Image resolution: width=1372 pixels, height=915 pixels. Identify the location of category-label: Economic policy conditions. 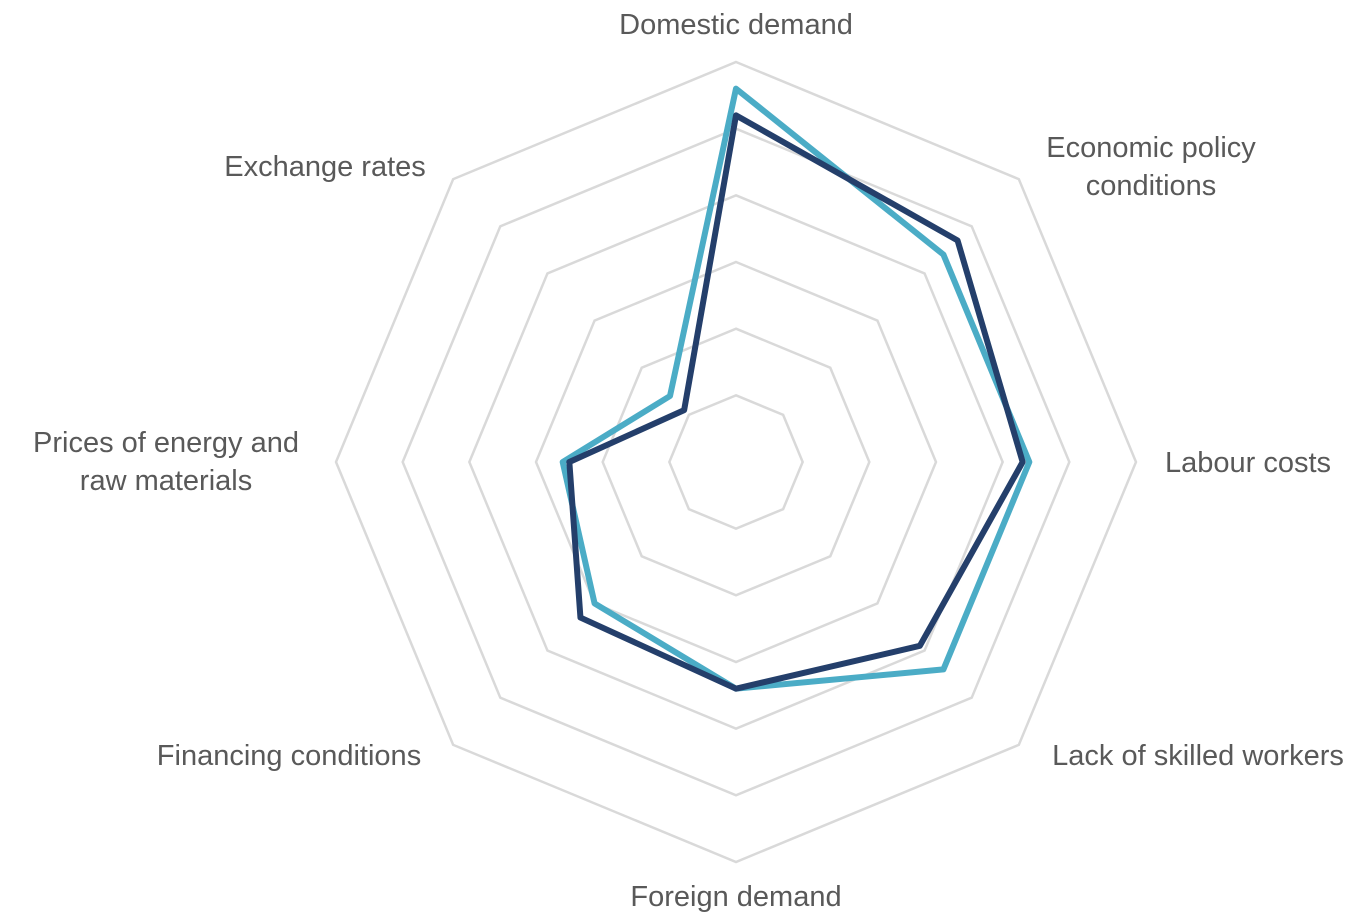
(1151, 167).